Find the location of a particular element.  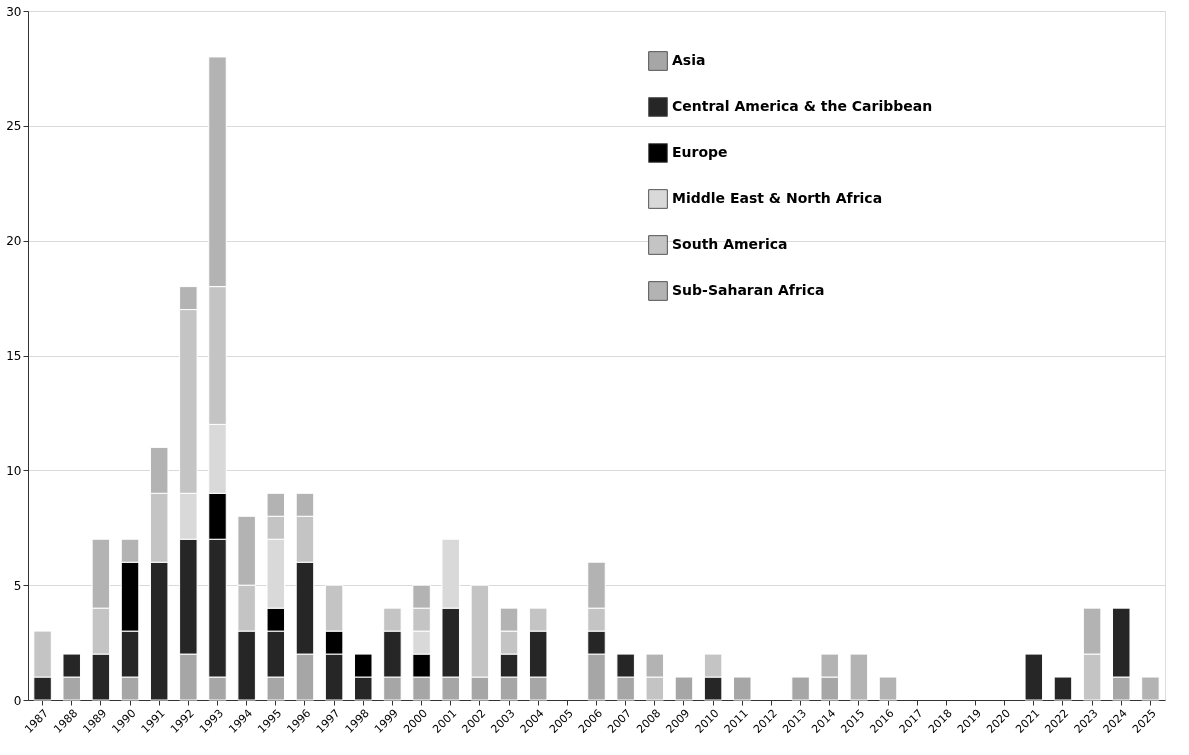

y-tick-label: 30 is located at coordinates (14, 11).